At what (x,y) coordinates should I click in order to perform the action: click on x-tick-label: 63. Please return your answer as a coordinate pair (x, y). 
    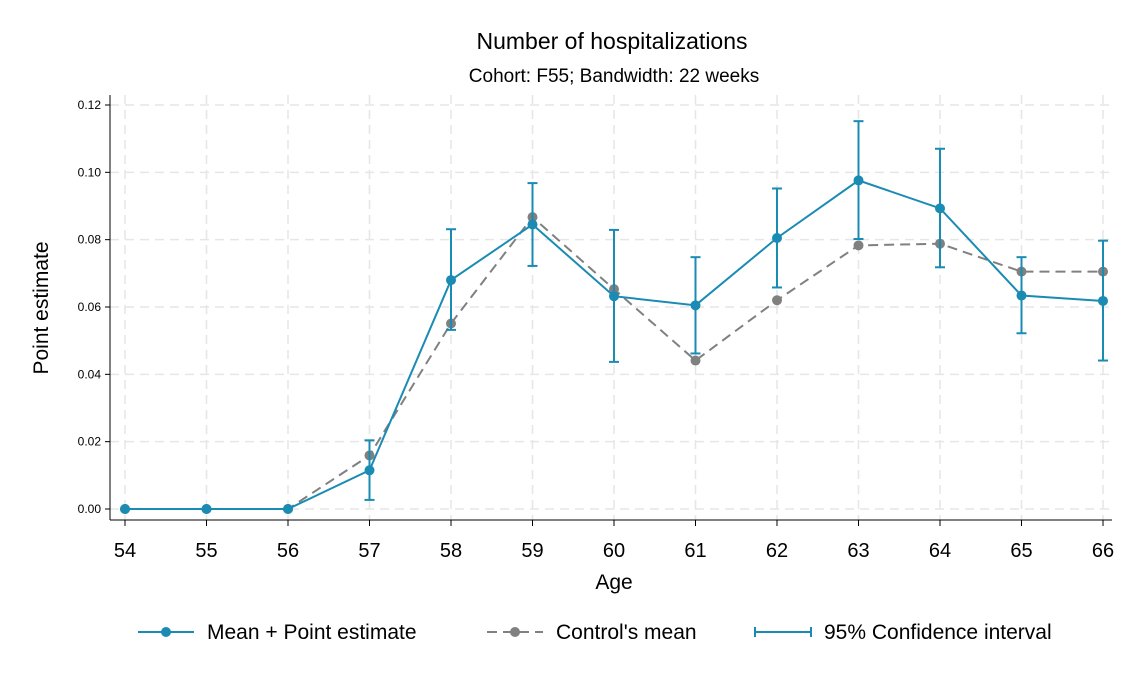
    Looking at the image, I should click on (858, 551).